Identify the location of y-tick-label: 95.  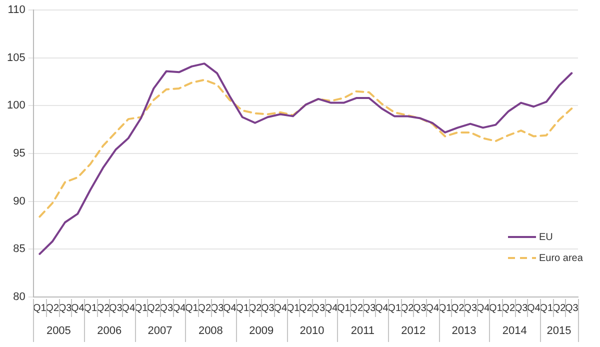
(19, 154).